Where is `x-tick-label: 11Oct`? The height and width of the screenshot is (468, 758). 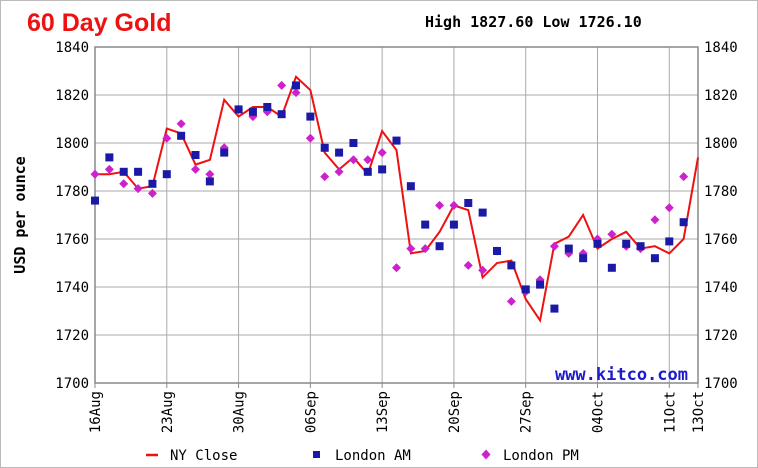 x-tick-label: 11Oct is located at coordinates (670, 412).